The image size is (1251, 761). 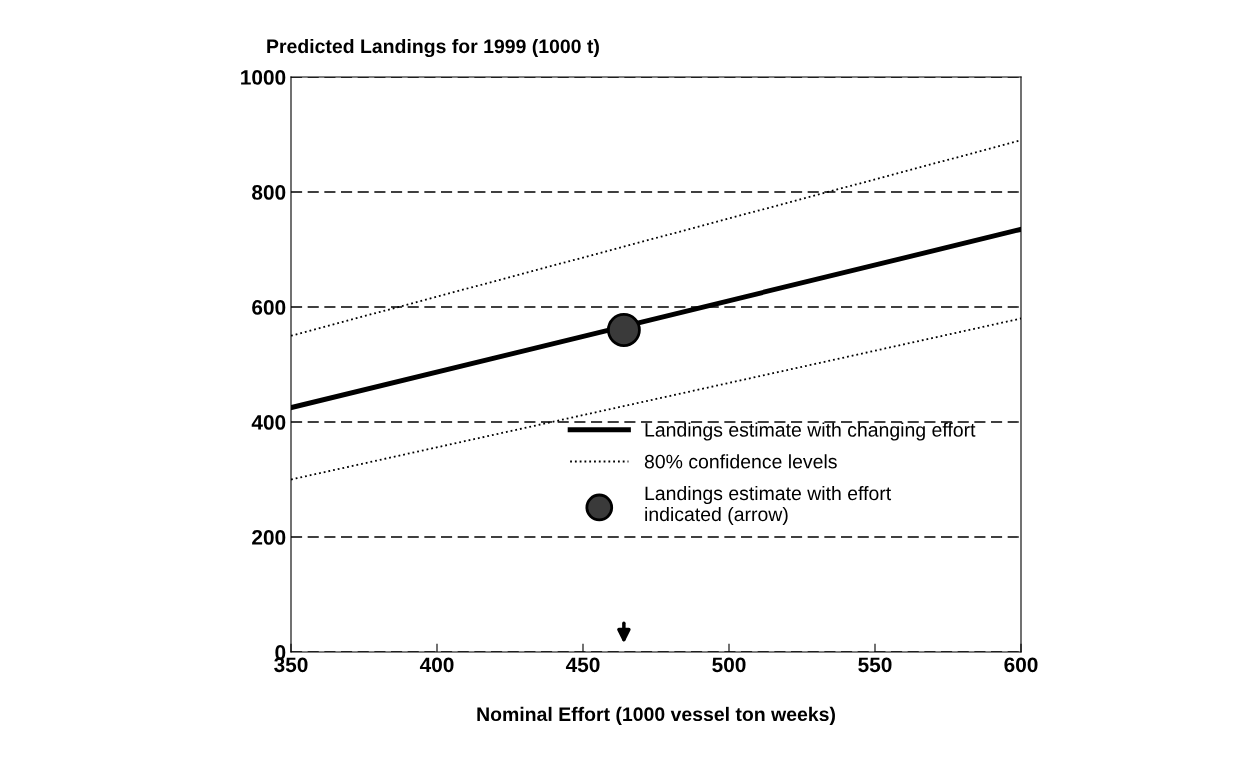 I want to click on x-tick-label: 600, so click(x=1021, y=665).